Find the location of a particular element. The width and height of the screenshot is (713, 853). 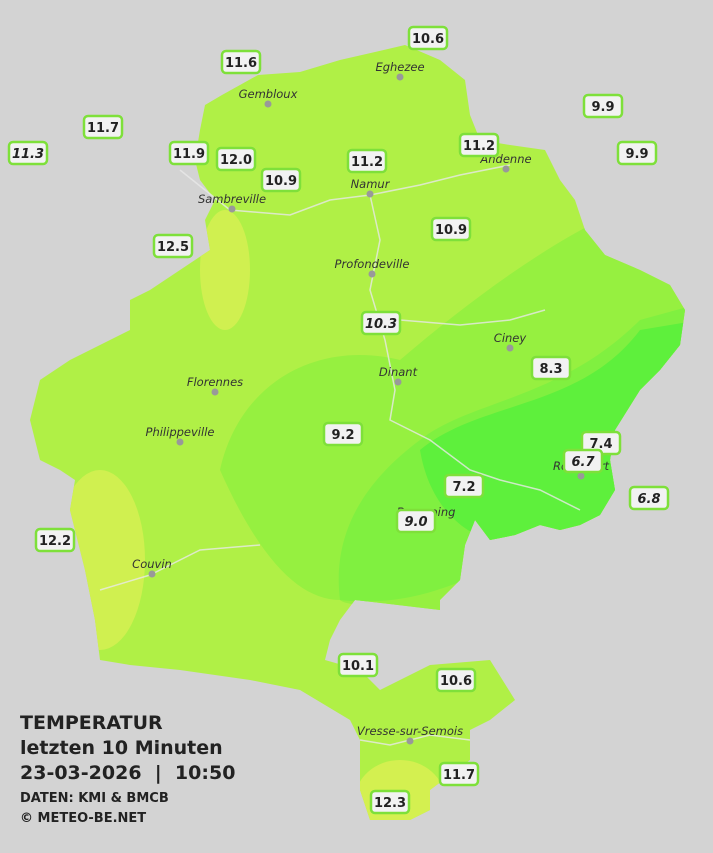

town-name: Couvin is located at coordinates (152, 564).